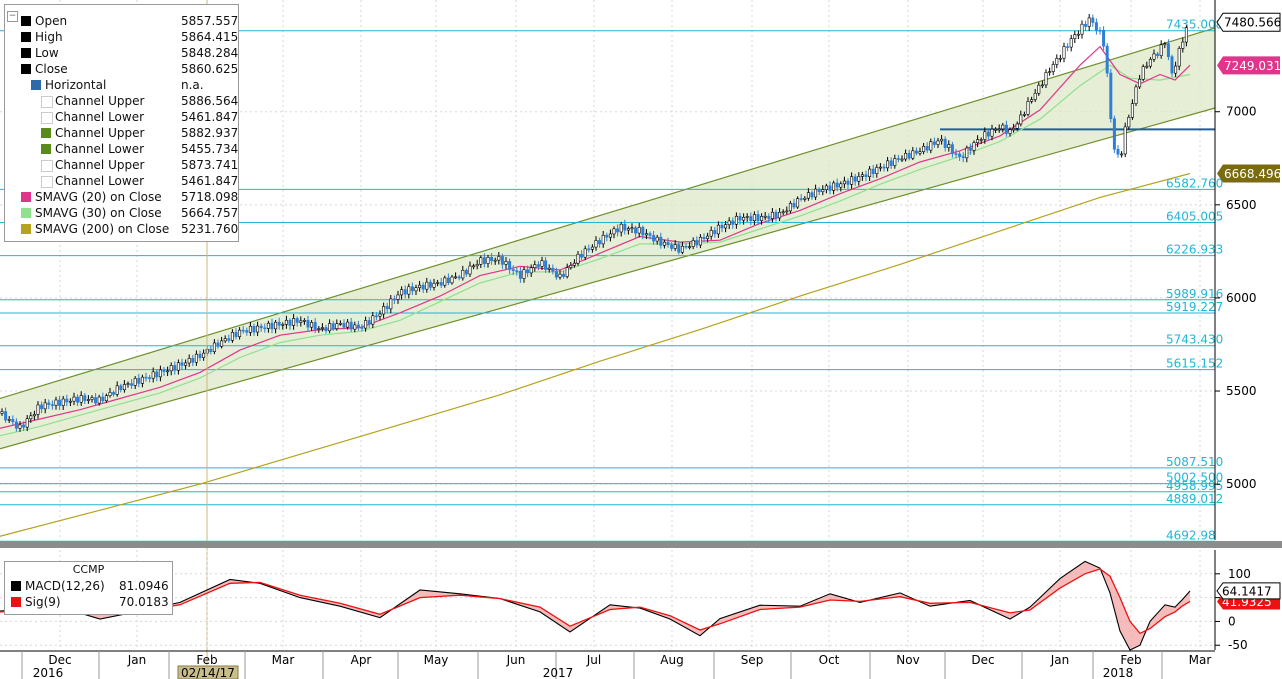 This screenshot has width=1282, height=679. I want to click on legend-label: Sig(9), so click(43, 602).